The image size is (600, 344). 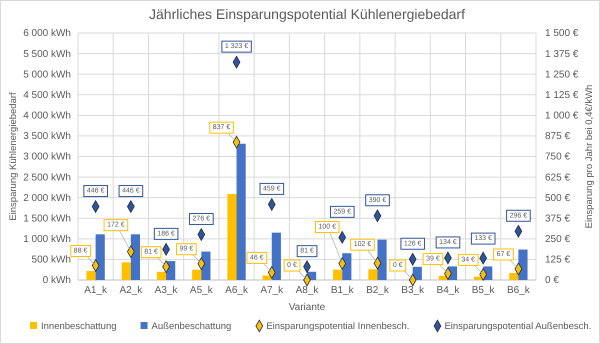 I want to click on legend-label: Außenbeschattung, so click(x=192, y=326).